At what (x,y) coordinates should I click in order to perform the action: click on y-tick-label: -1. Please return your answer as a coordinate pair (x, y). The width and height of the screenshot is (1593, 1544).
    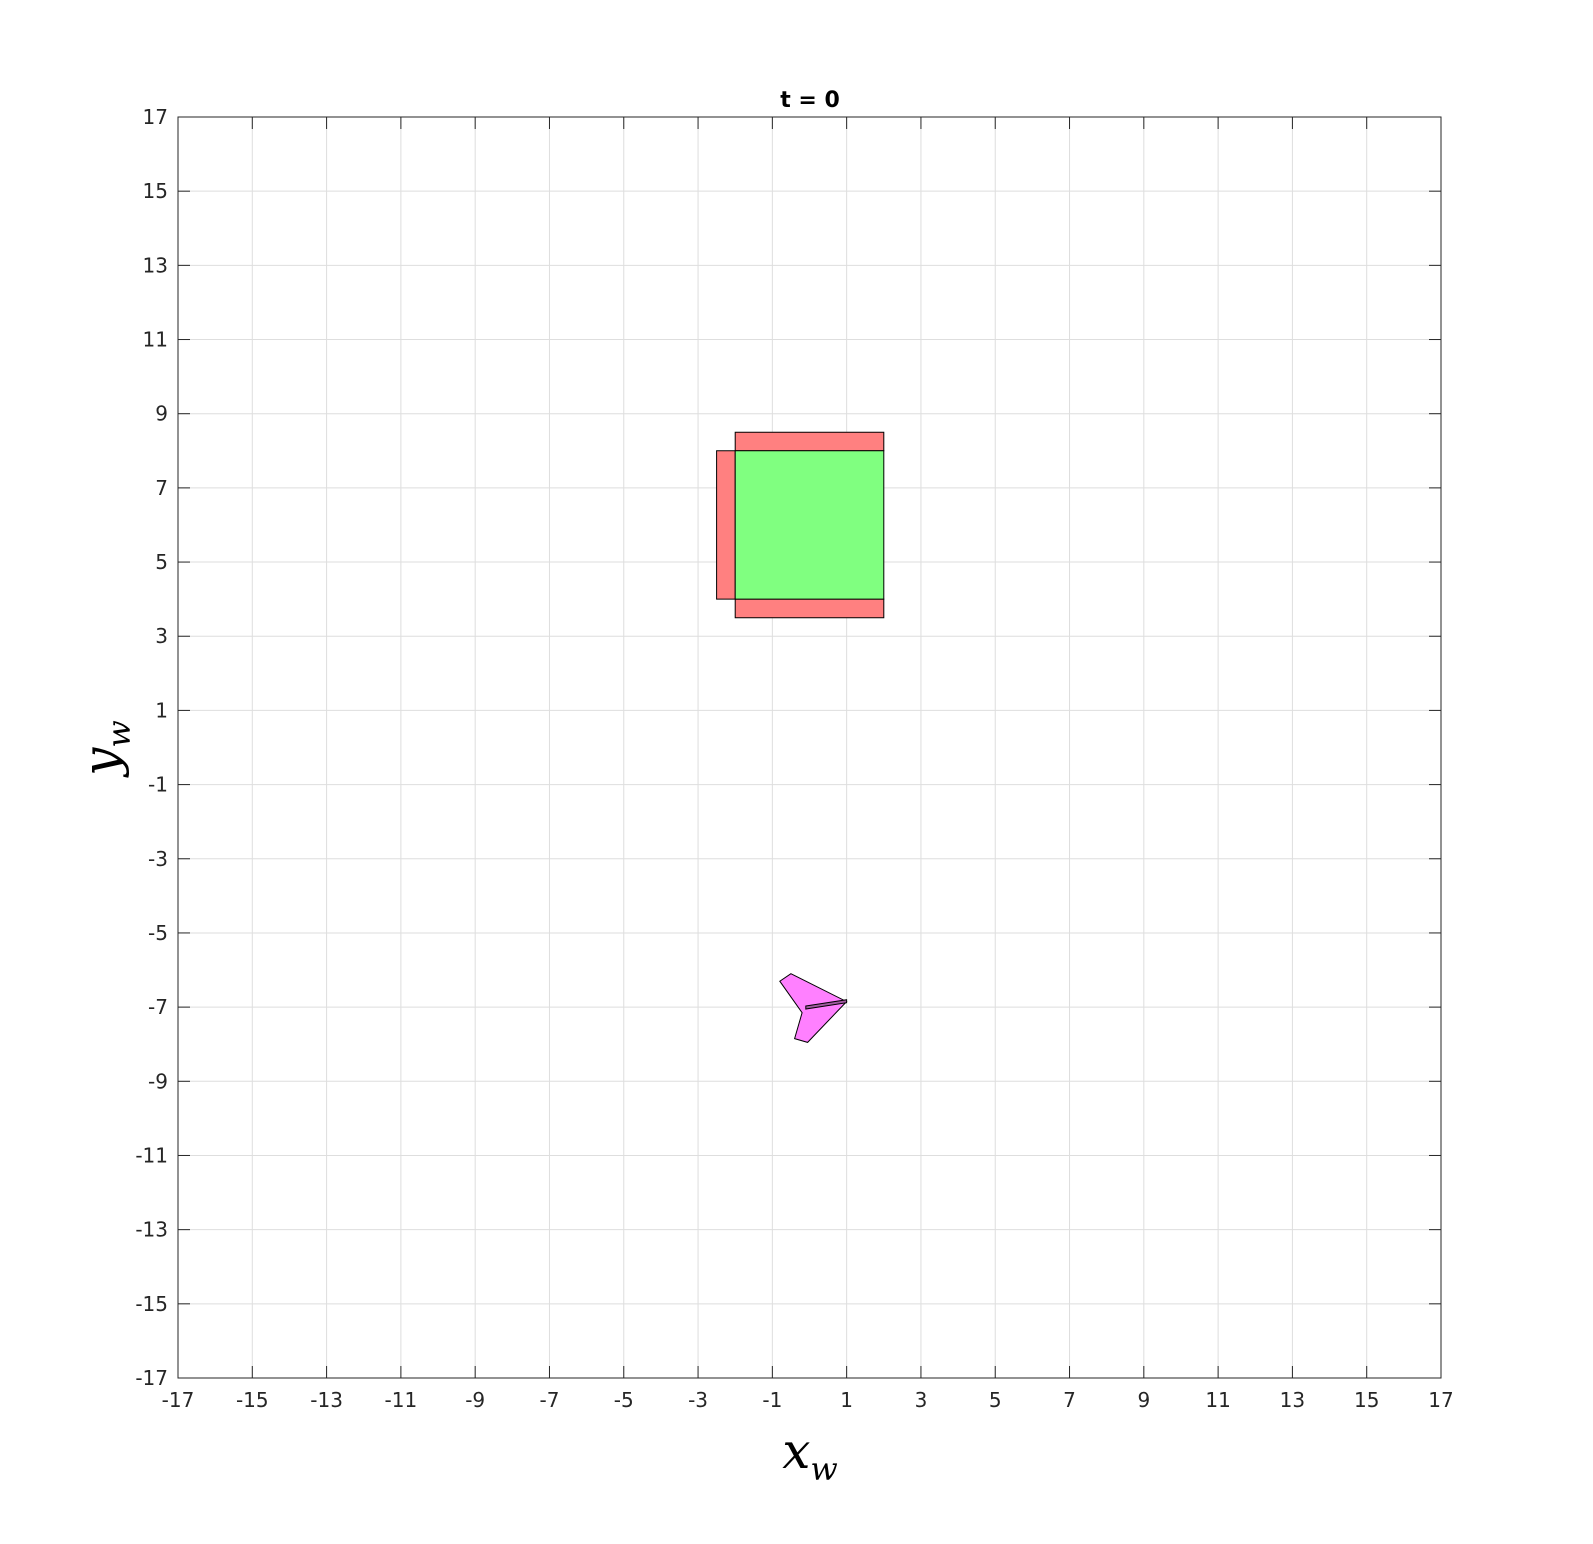
    Looking at the image, I should click on (158, 785).